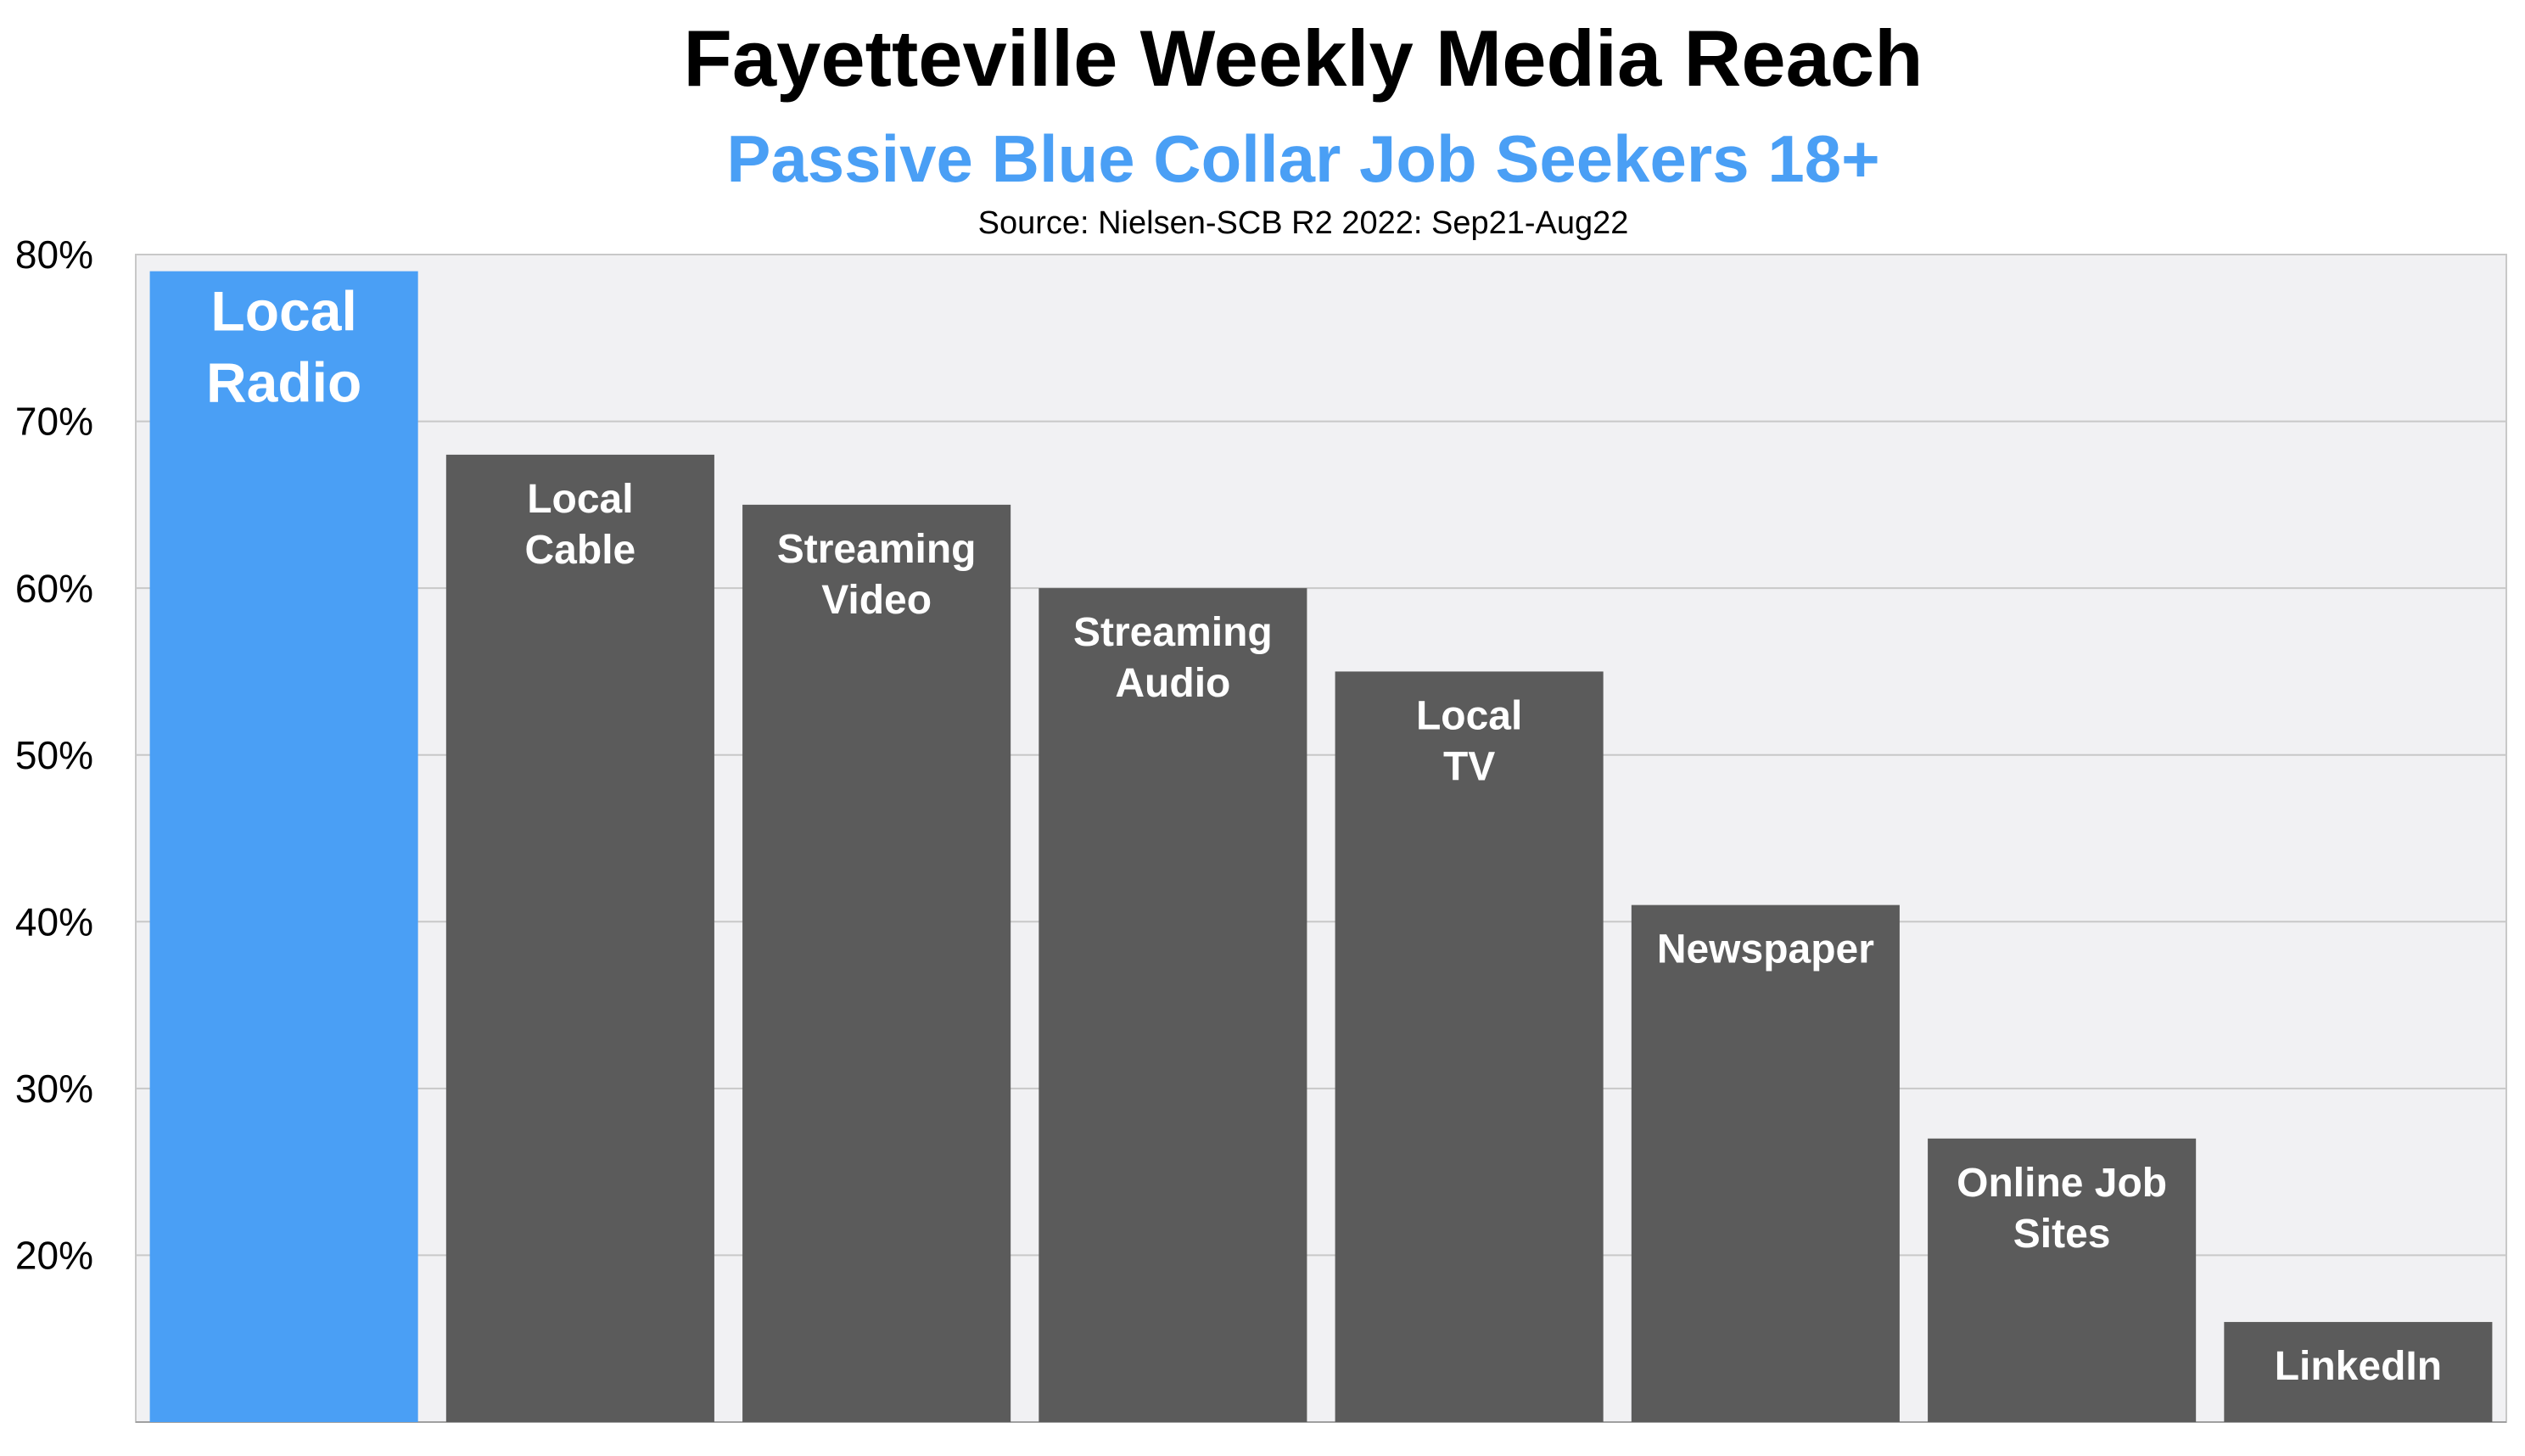 This screenshot has height=1456, width=2525. What do you see at coordinates (1303, 159) in the screenshot?
I see `chart-subtitle: Passive Blue Collar Job Seekers 18+` at bounding box center [1303, 159].